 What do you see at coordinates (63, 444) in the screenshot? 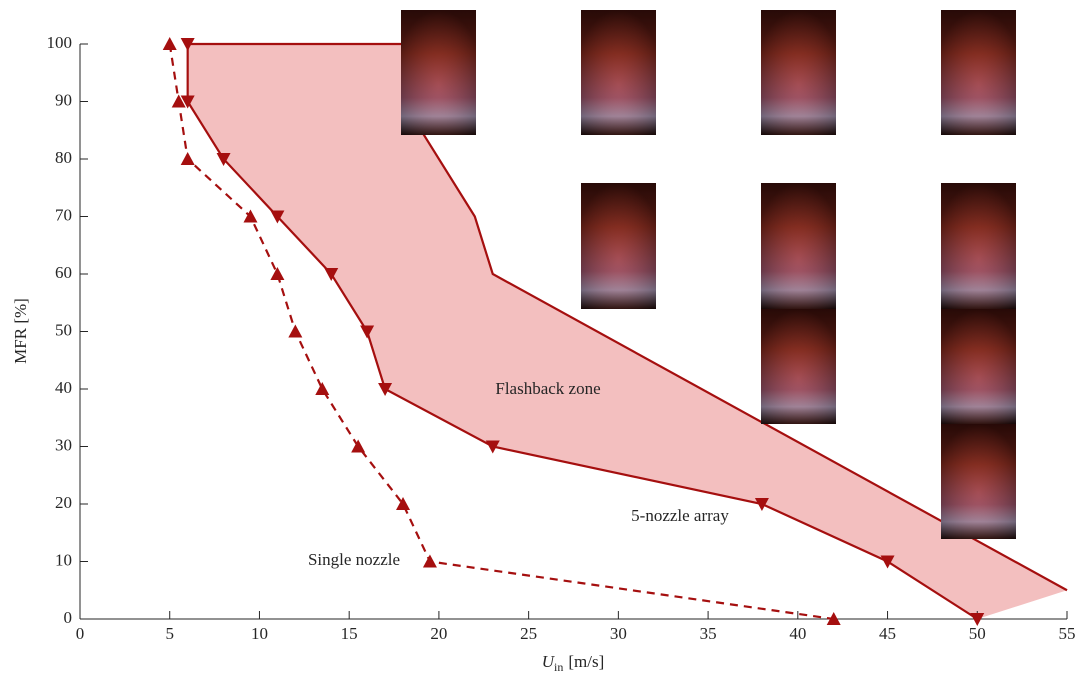
I see `y-tick-label: 30` at bounding box center [63, 444].